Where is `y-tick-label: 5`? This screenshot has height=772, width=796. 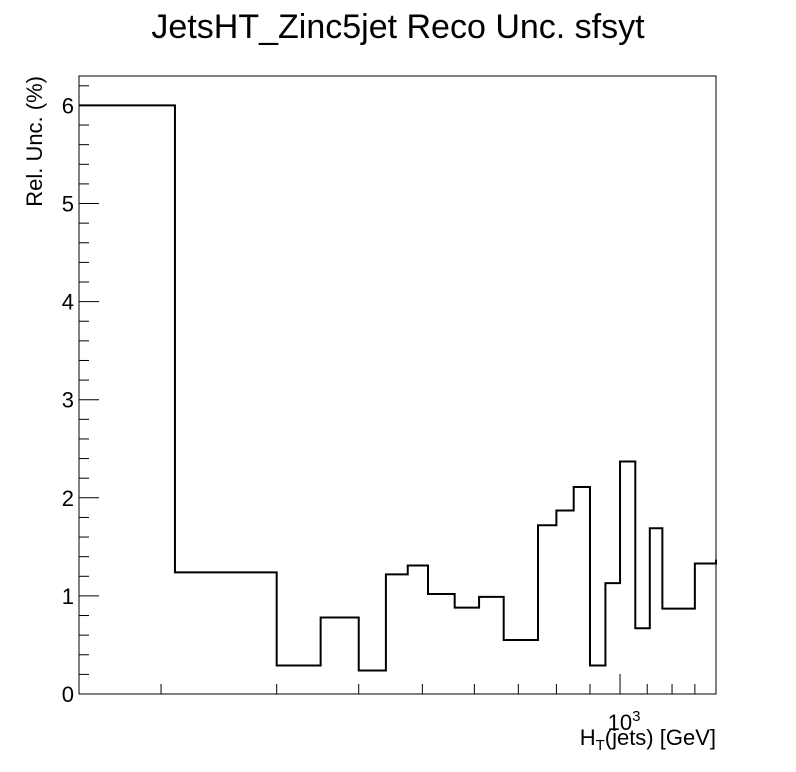
y-tick-label: 5 is located at coordinates (68, 204).